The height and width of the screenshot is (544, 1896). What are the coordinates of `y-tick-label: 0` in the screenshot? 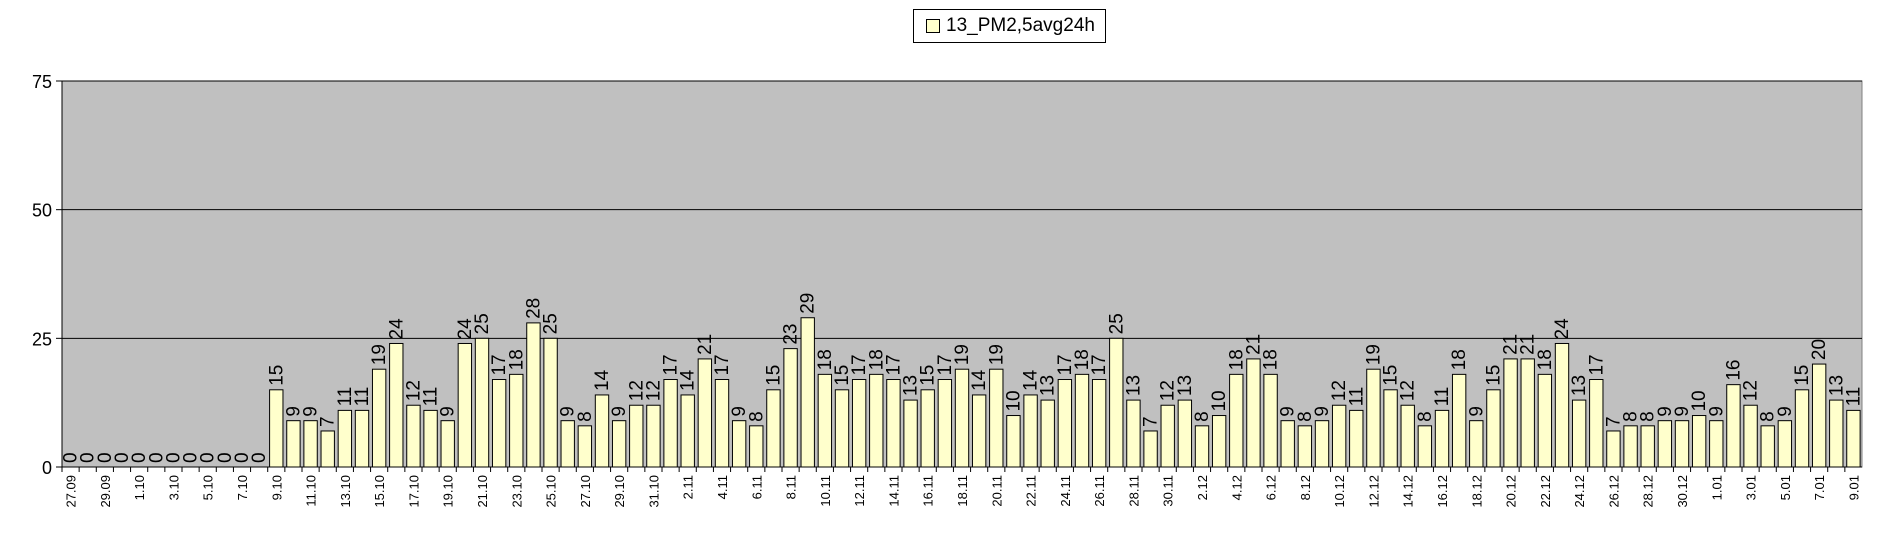 It's located at (47, 468).